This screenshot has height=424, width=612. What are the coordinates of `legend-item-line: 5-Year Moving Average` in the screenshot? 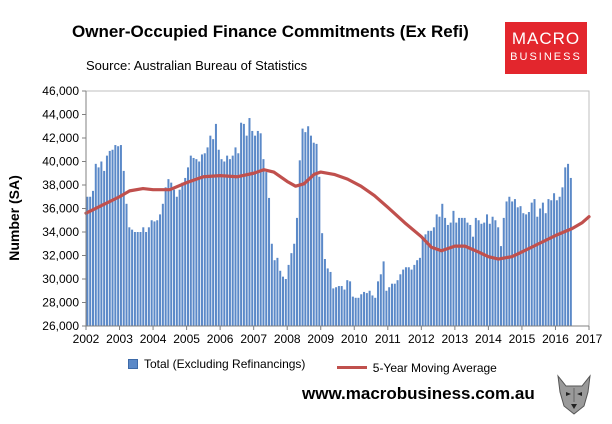 It's located at (416, 367).